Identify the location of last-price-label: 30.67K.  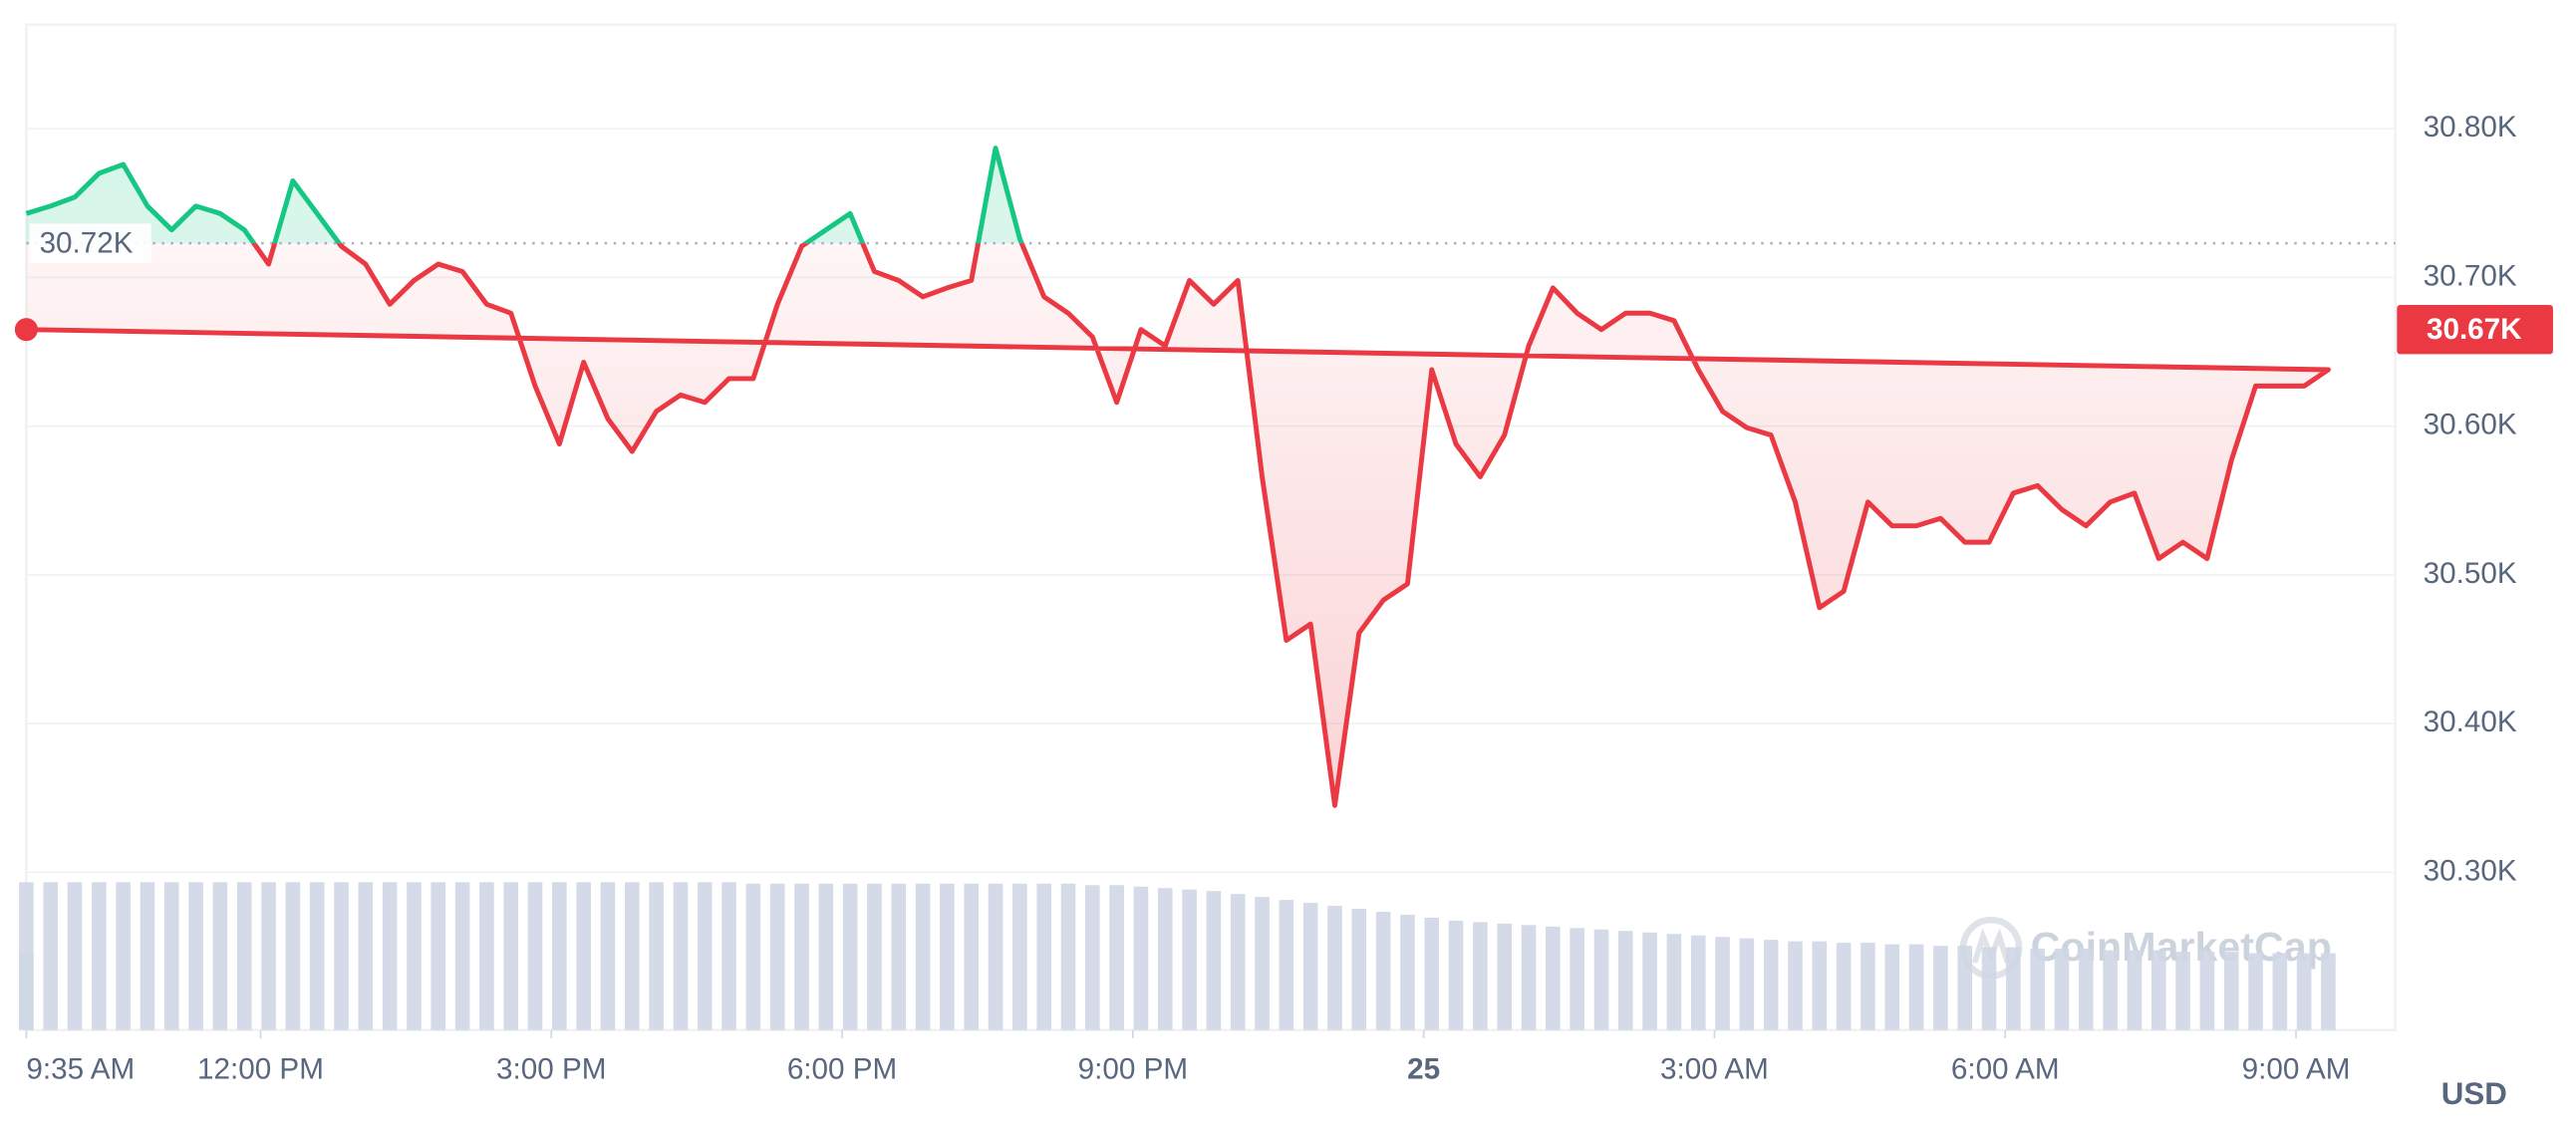
(2474, 330).